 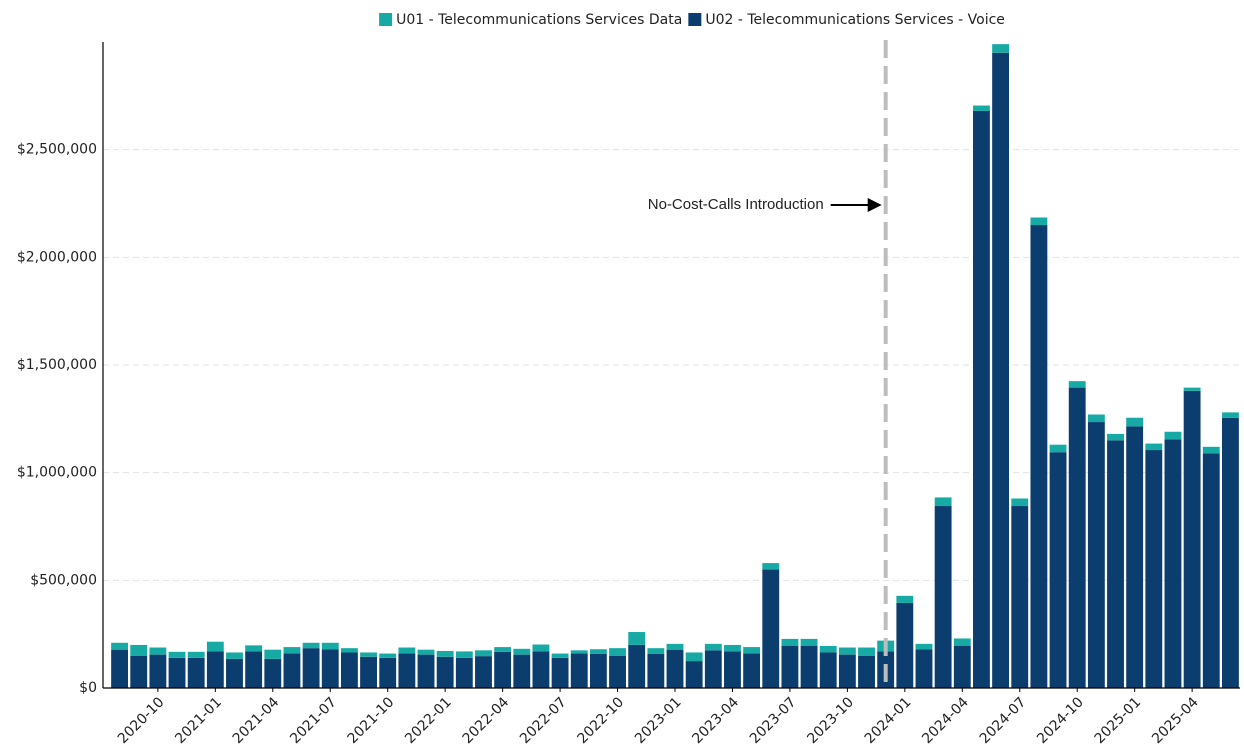 What do you see at coordinates (1118, 720) in the screenshot?
I see `x-tick-label: 2025-01` at bounding box center [1118, 720].